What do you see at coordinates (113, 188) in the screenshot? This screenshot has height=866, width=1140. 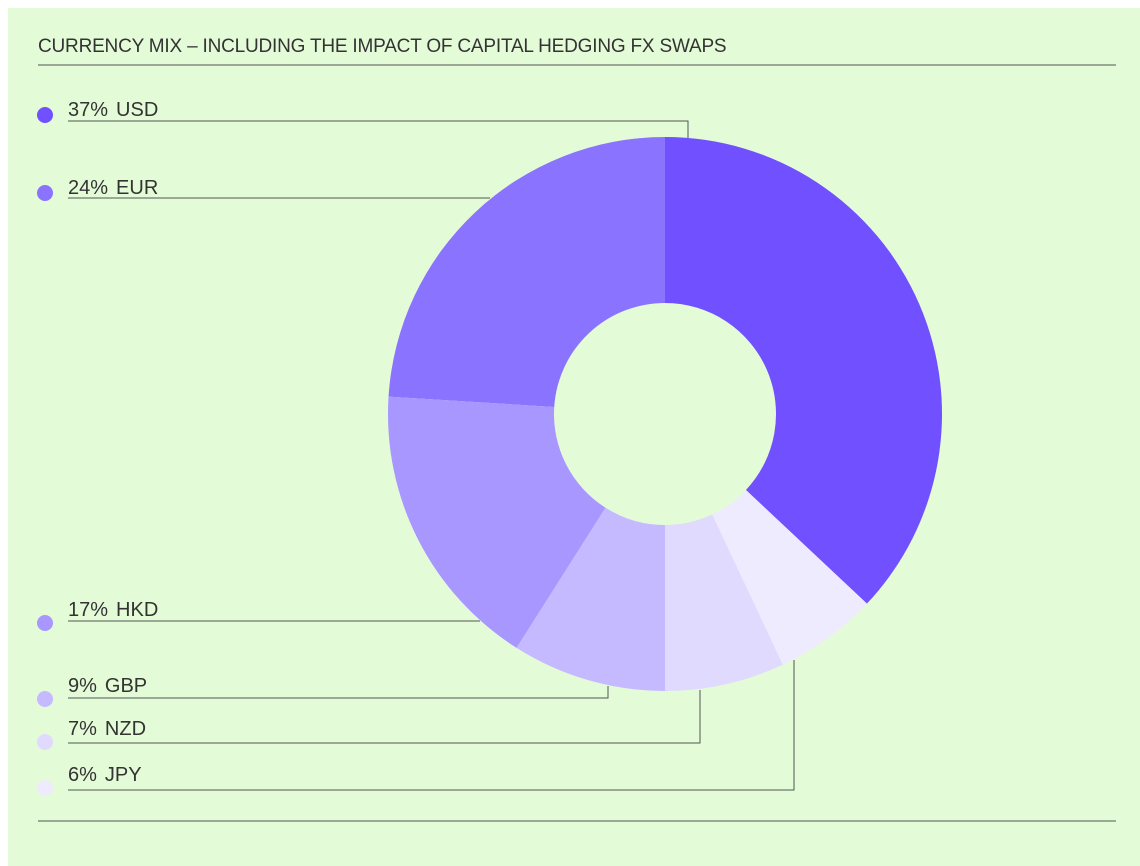 I see `legend-label: 24% EUR` at bounding box center [113, 188].